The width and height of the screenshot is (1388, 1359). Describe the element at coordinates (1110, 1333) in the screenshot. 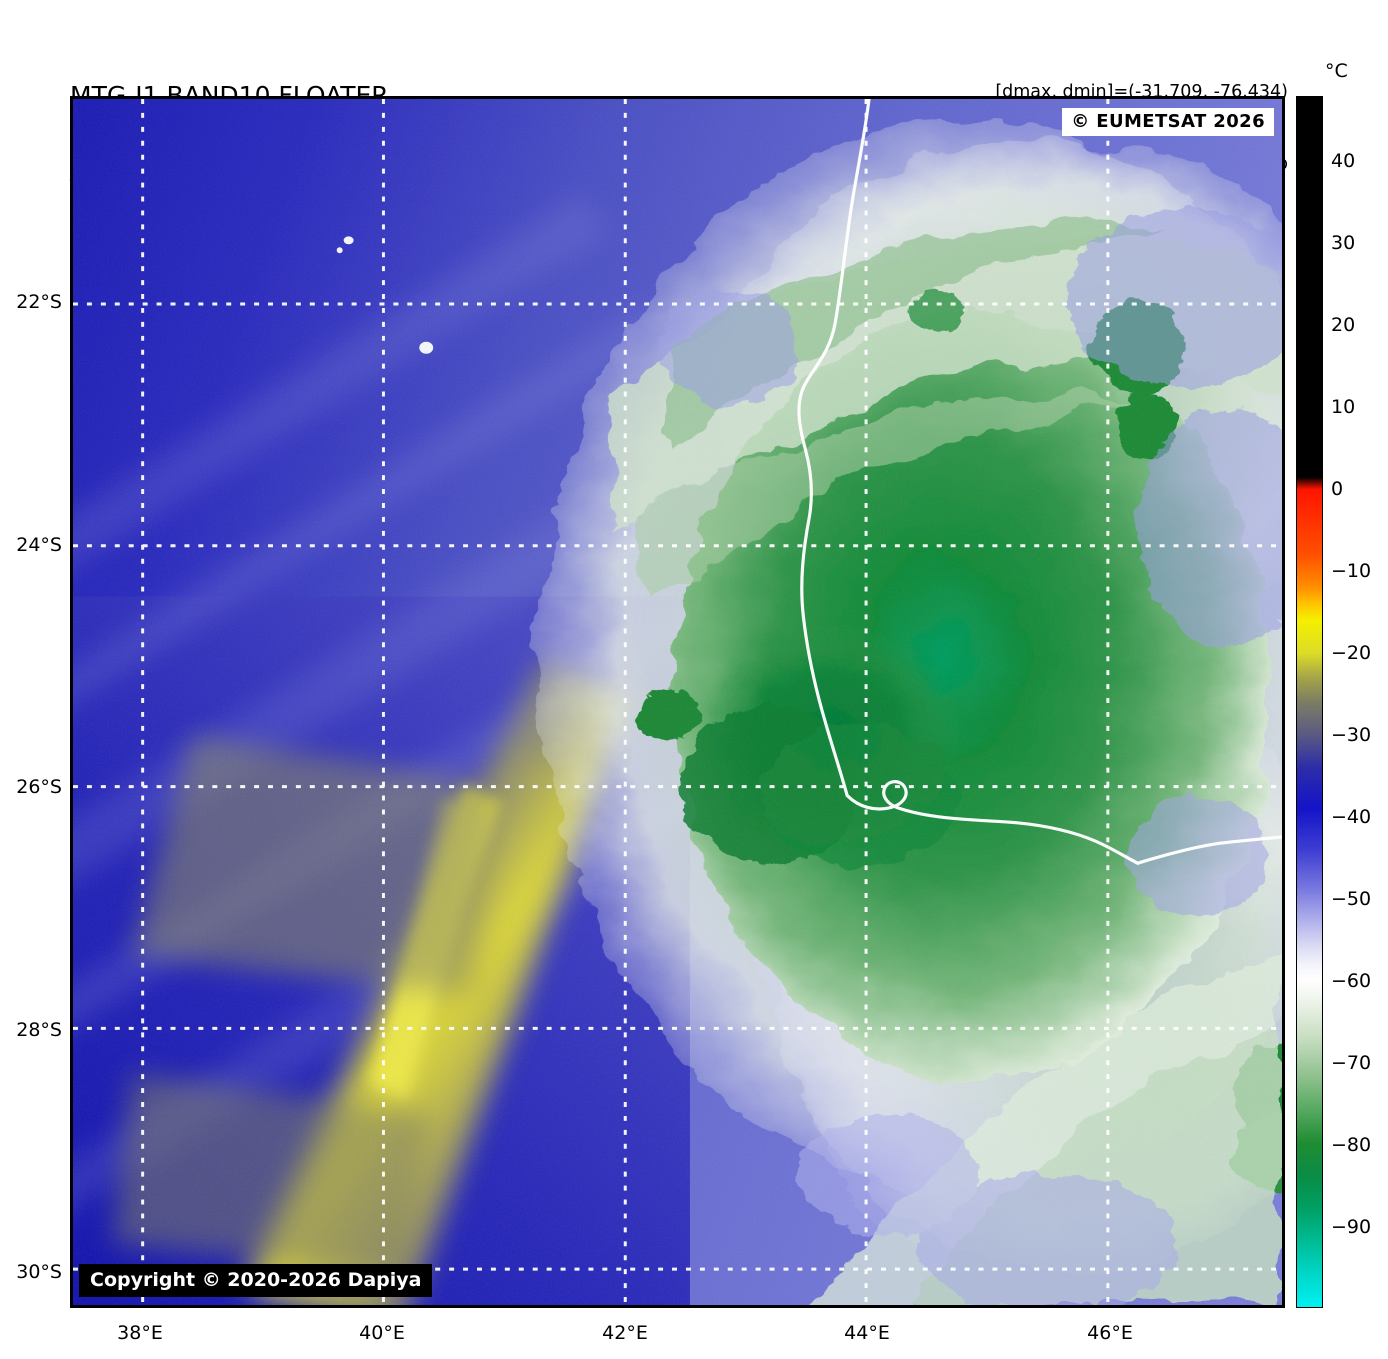

I see `lon-tick-46e: 46°E` at that location.